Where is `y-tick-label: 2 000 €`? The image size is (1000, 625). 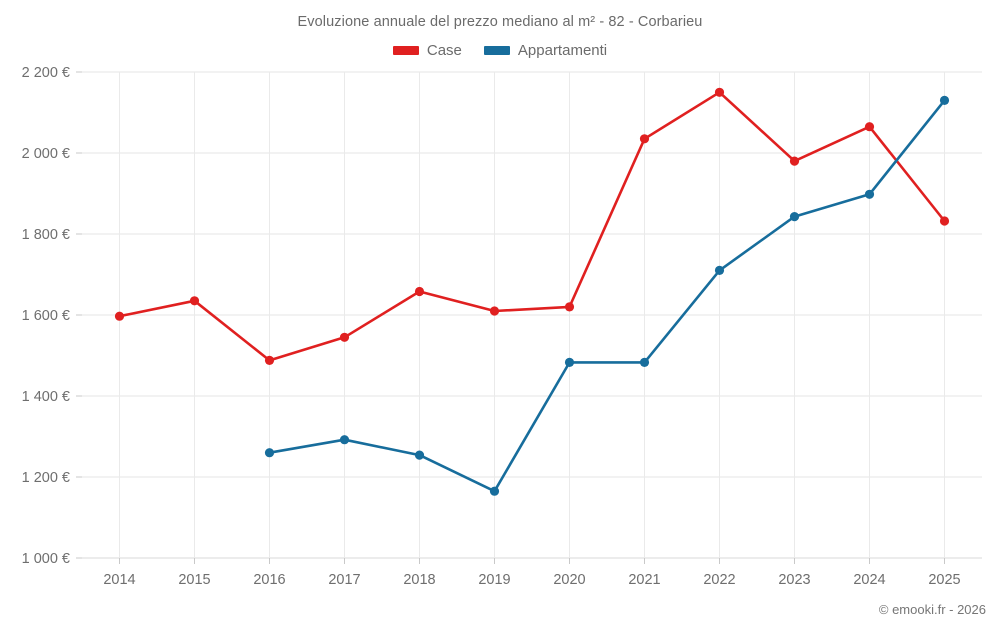
y-tick-label: 2 000 € is located at coordinates (46, 154).